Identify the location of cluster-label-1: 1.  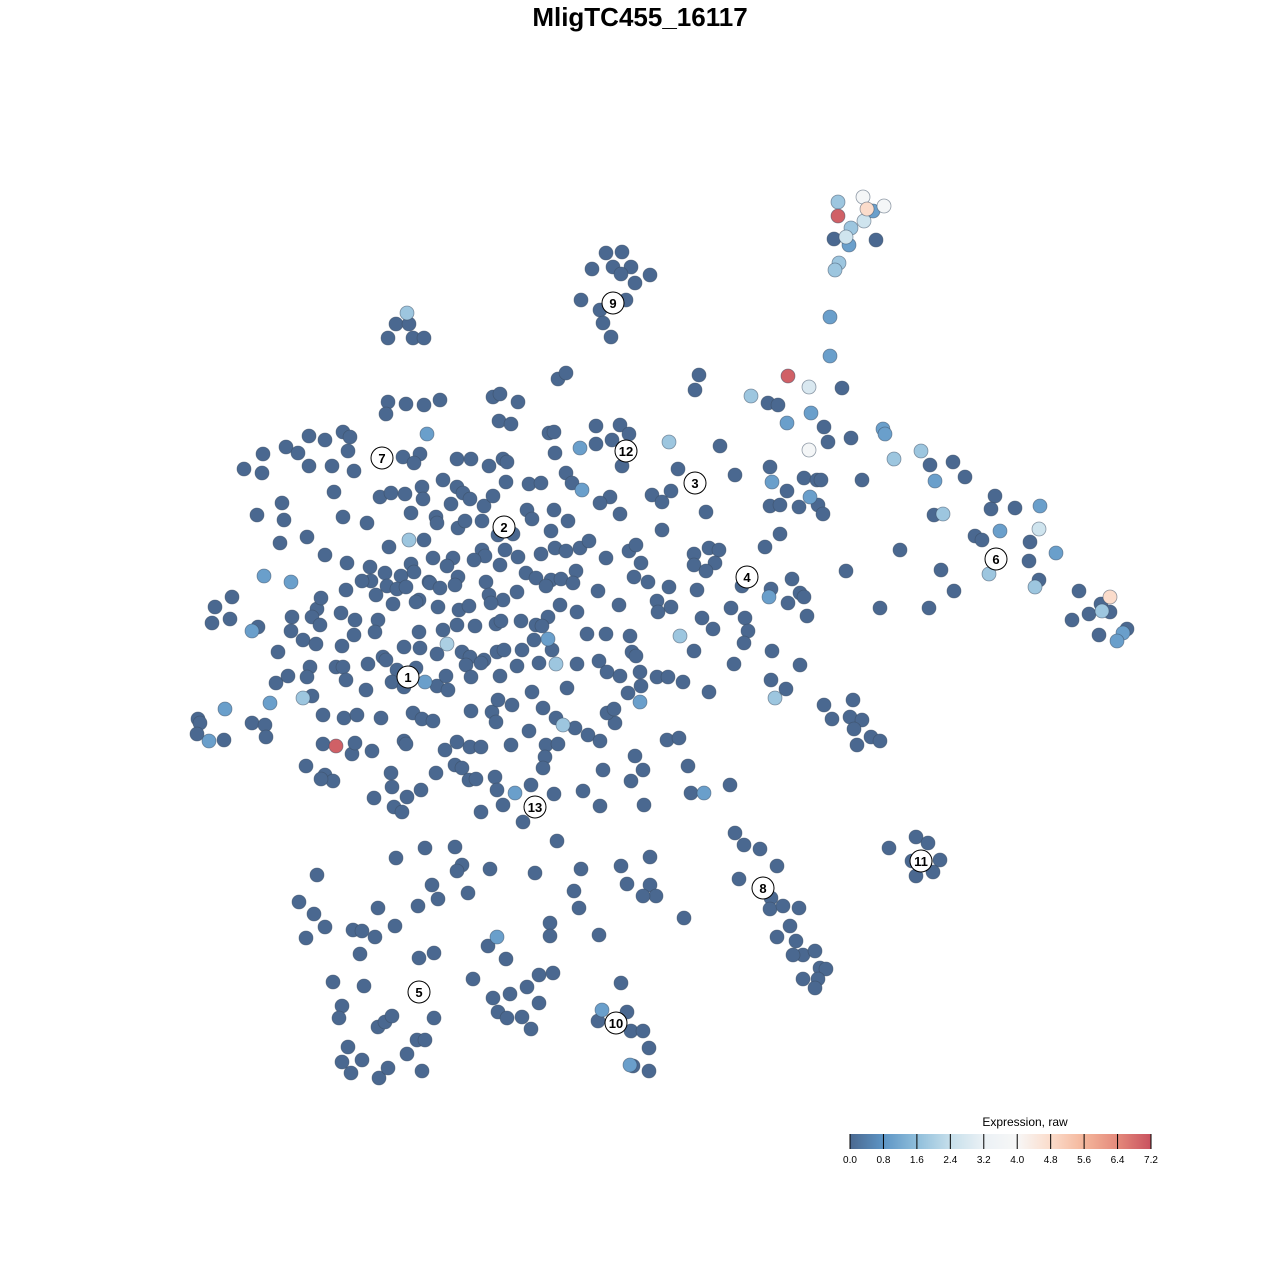
(408, 677).